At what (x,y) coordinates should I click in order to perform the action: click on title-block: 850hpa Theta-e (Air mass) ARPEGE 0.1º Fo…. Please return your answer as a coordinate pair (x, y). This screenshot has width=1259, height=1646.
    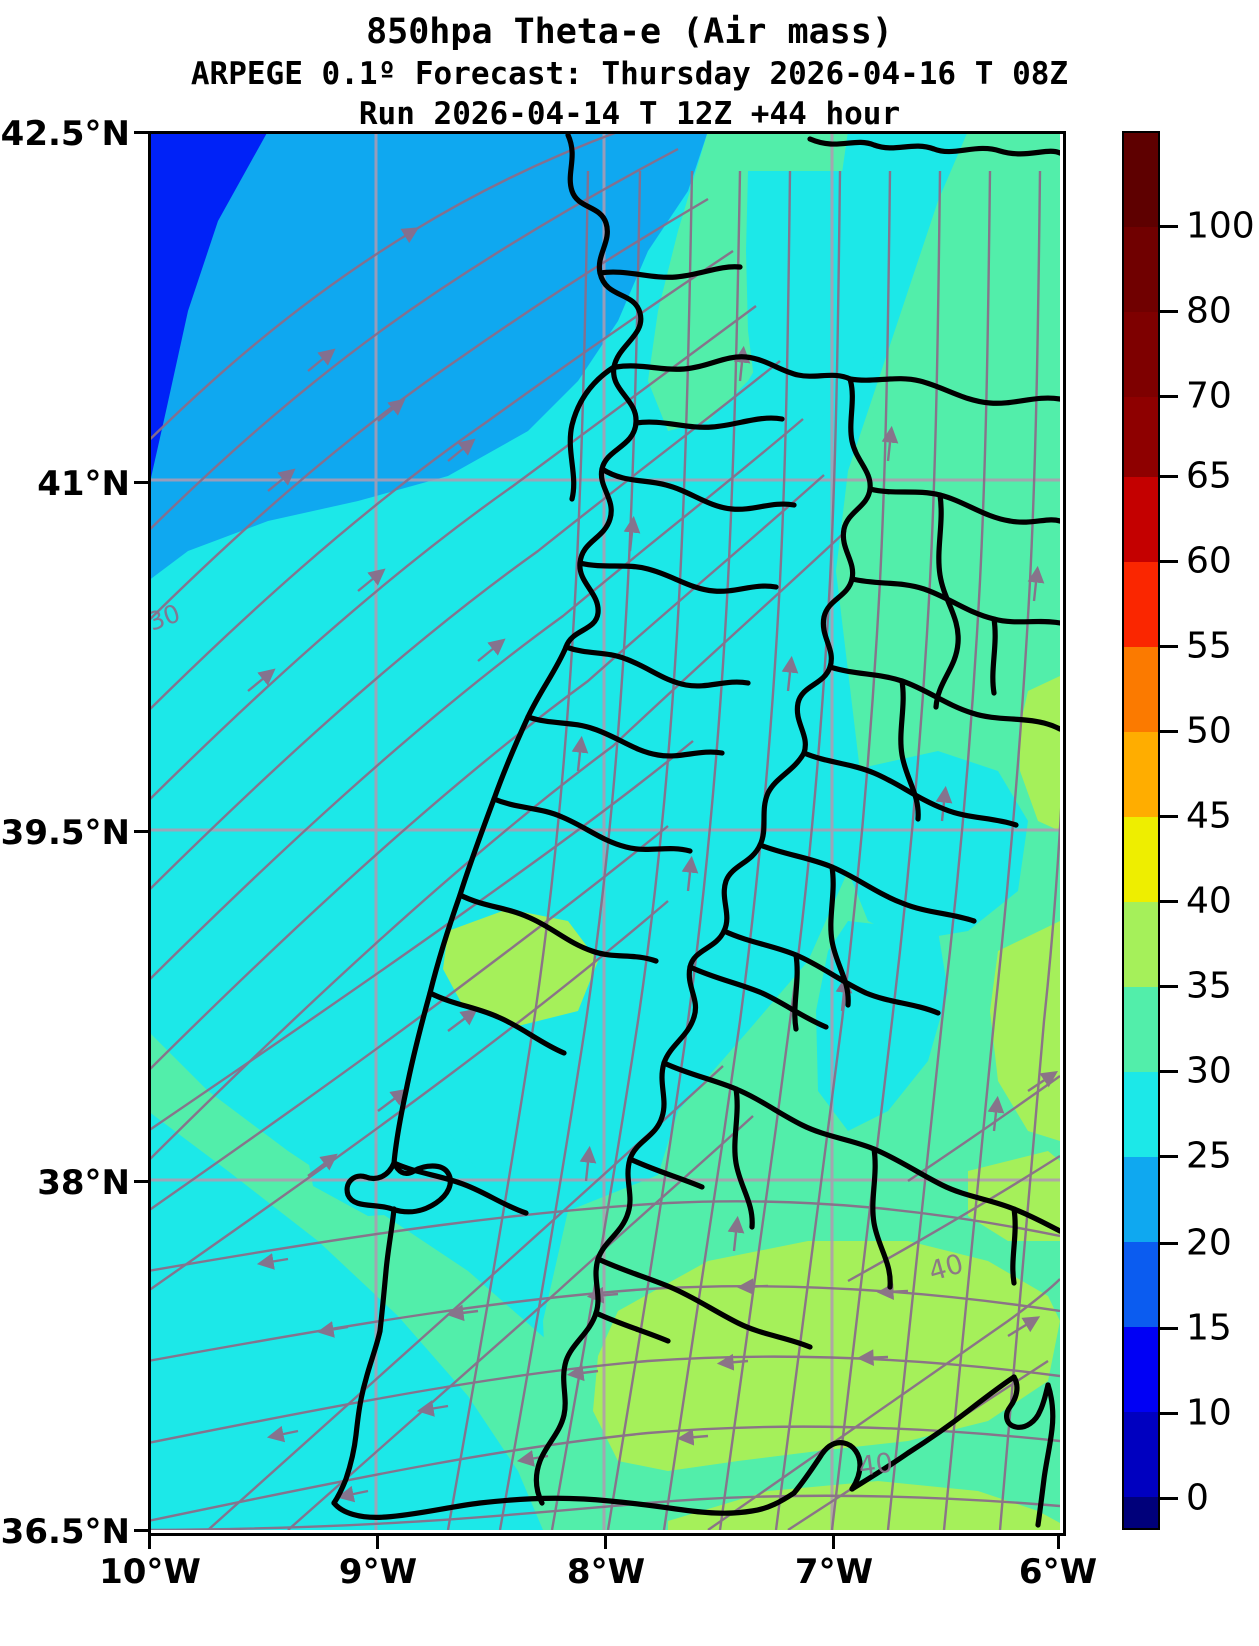
    Looking at the image, I should click on (629, 67).